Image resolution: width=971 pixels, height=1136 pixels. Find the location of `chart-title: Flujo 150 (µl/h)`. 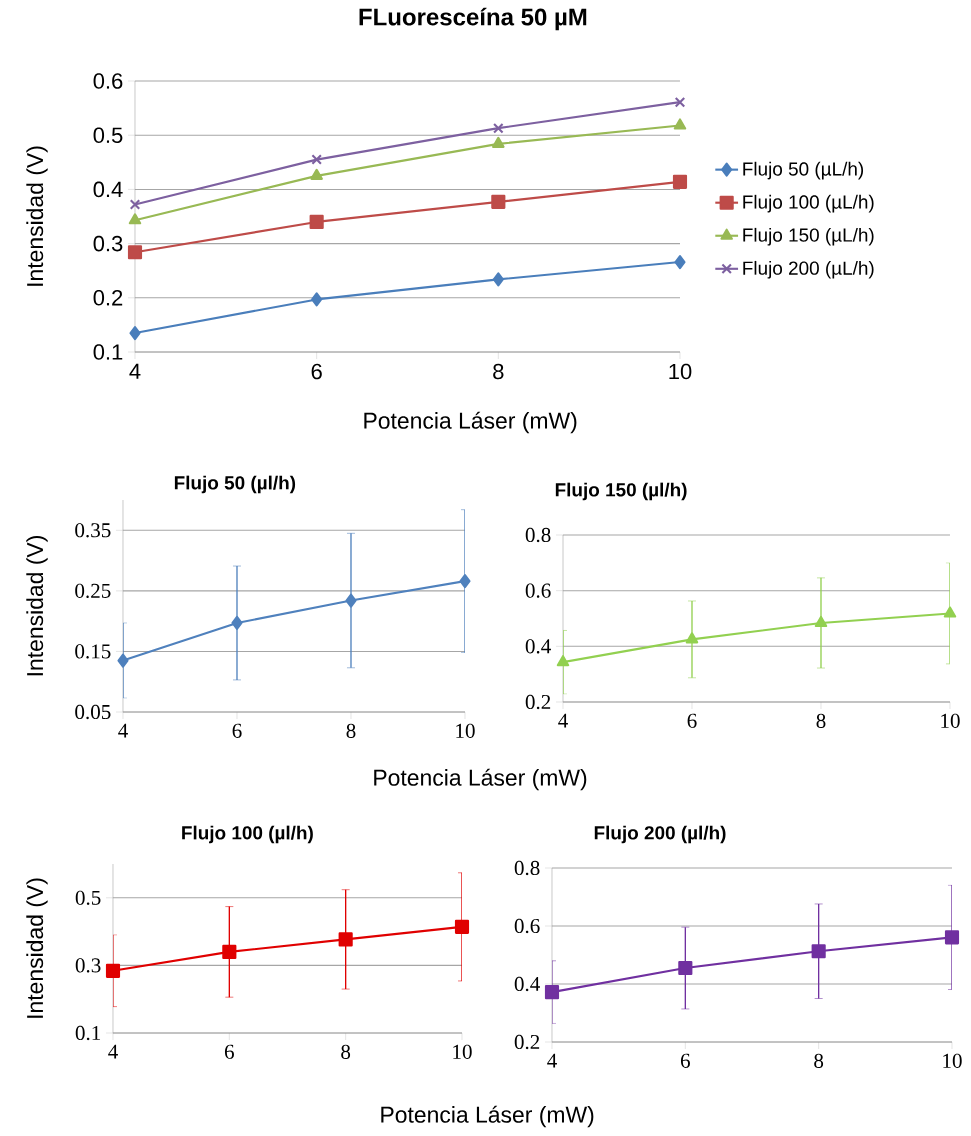

chart-title: Flujo 150 (µl/h) is located at coordinates (621, 491).